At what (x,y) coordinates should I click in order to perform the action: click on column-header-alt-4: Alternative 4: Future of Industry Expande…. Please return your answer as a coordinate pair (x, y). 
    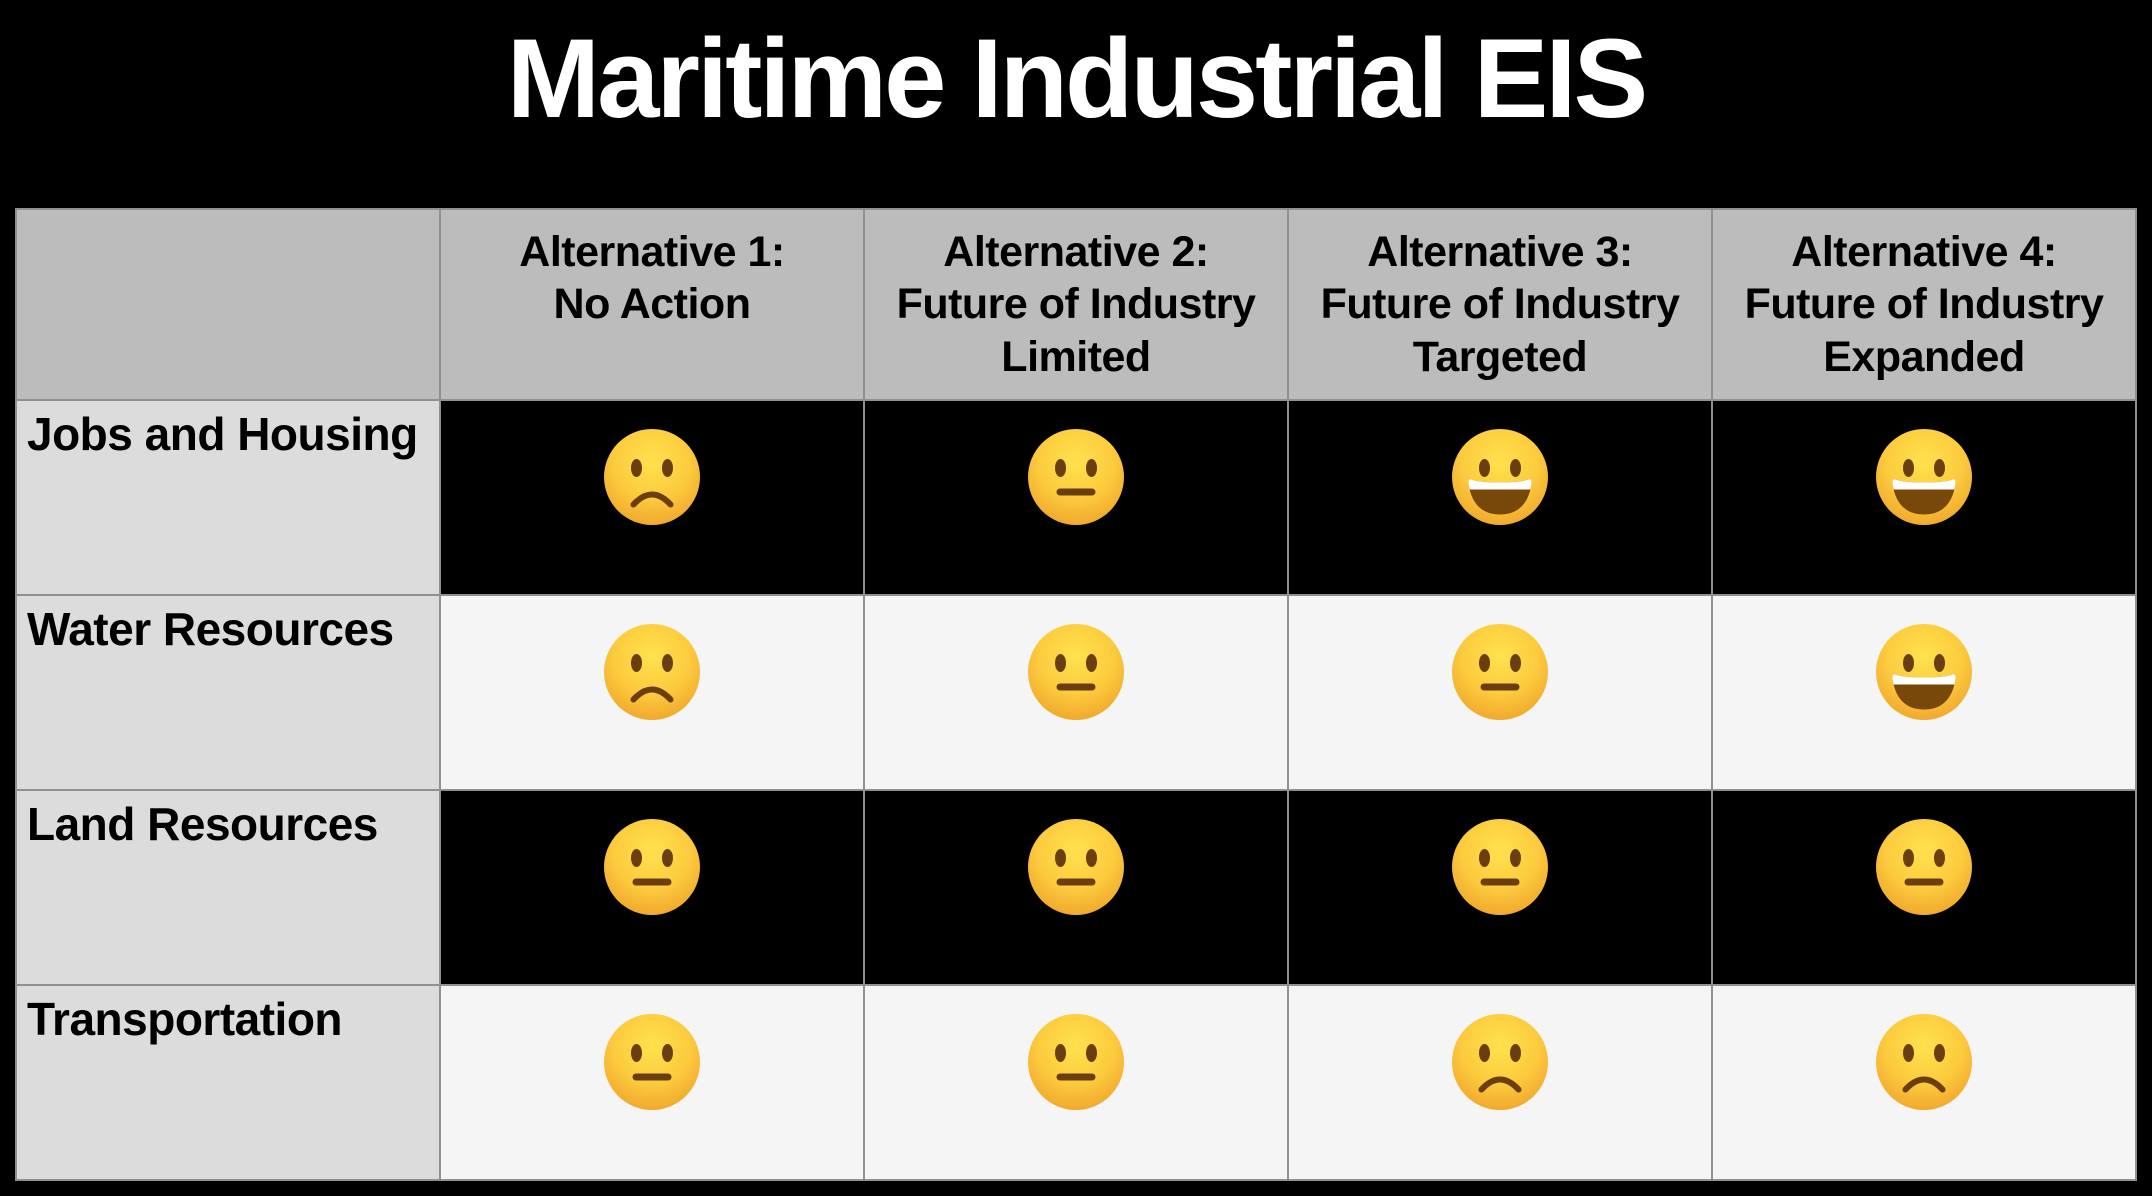
    Looking at the image, I should click on (1924, 304).